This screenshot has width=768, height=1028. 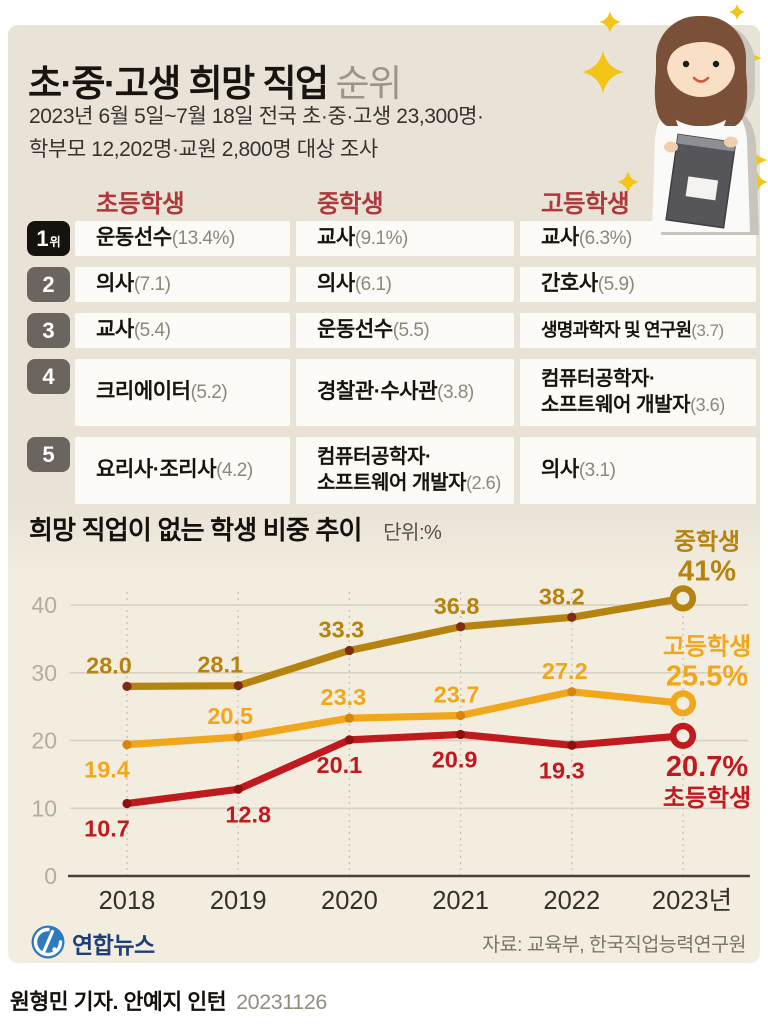 What do you see at coordinates (55, 241) in the screenshot?
I see `rank-suffix: 위` at bounding box center [55, 241].